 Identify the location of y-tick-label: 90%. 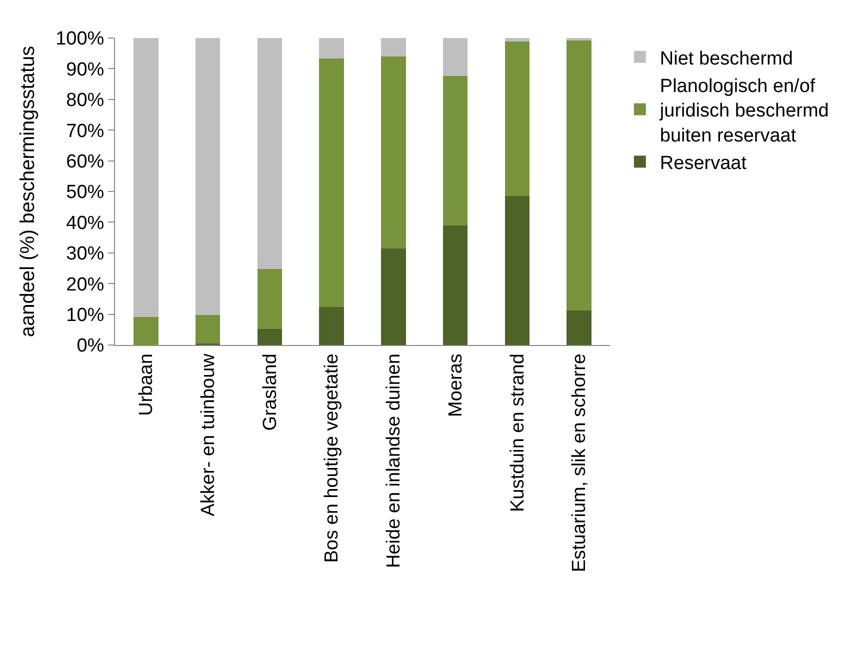
(85, 69).